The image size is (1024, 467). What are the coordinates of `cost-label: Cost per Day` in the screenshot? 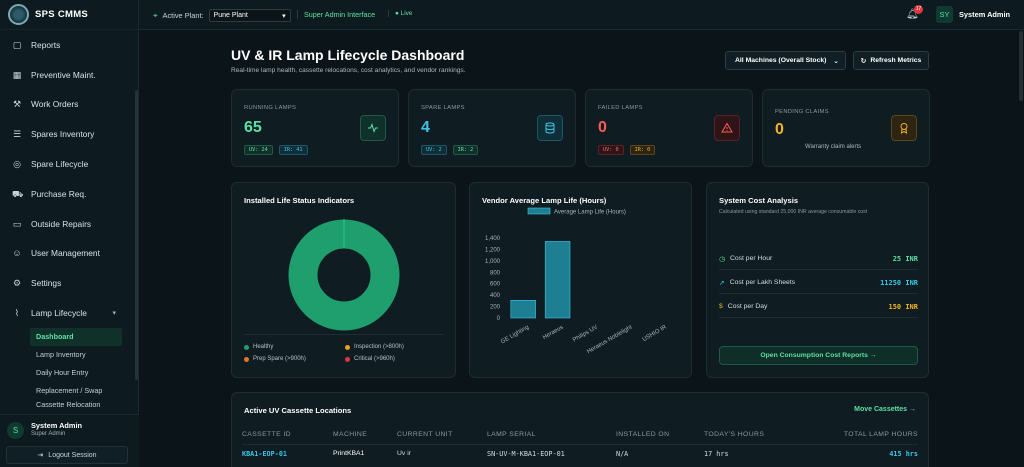 It's located at (747, 306).